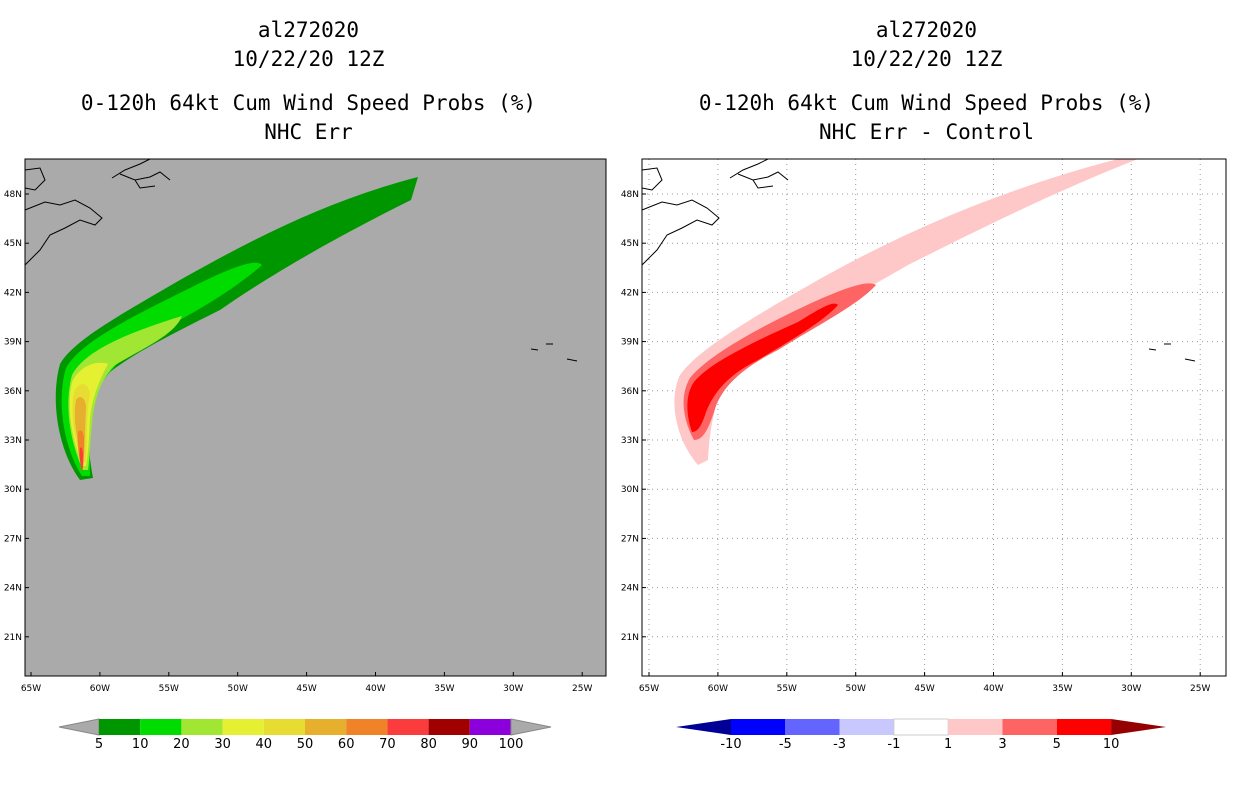  Describe the element at coordinates (237, 328) in the screenshot. I see `left-probability-contours` at that location.